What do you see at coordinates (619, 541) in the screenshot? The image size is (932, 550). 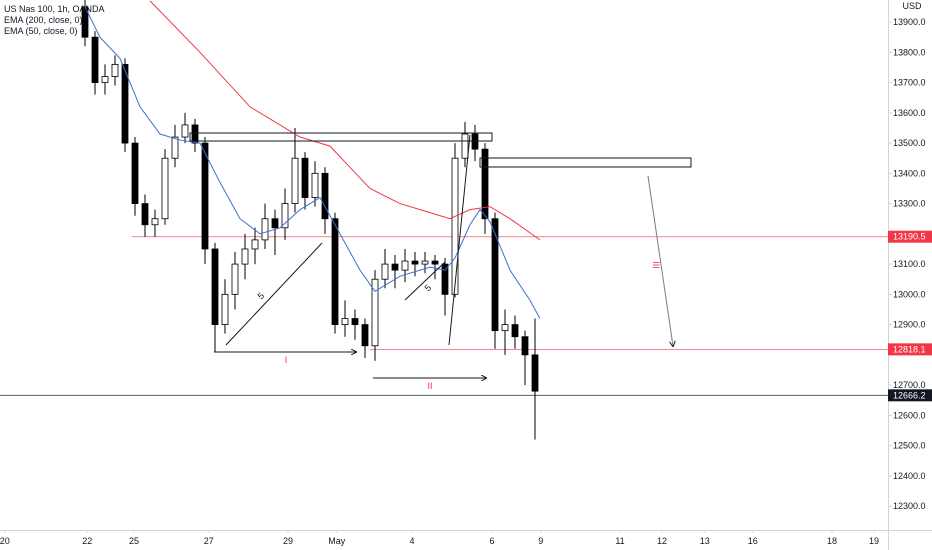 I see `x-tick-label: 11` at bounding box center [619, 541].